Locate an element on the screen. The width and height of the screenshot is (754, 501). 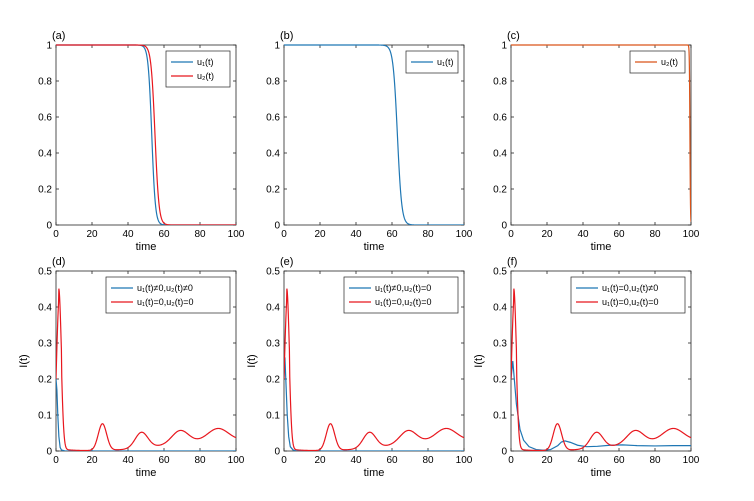
legend: u₂(t) is located at coordinates (657, 62).